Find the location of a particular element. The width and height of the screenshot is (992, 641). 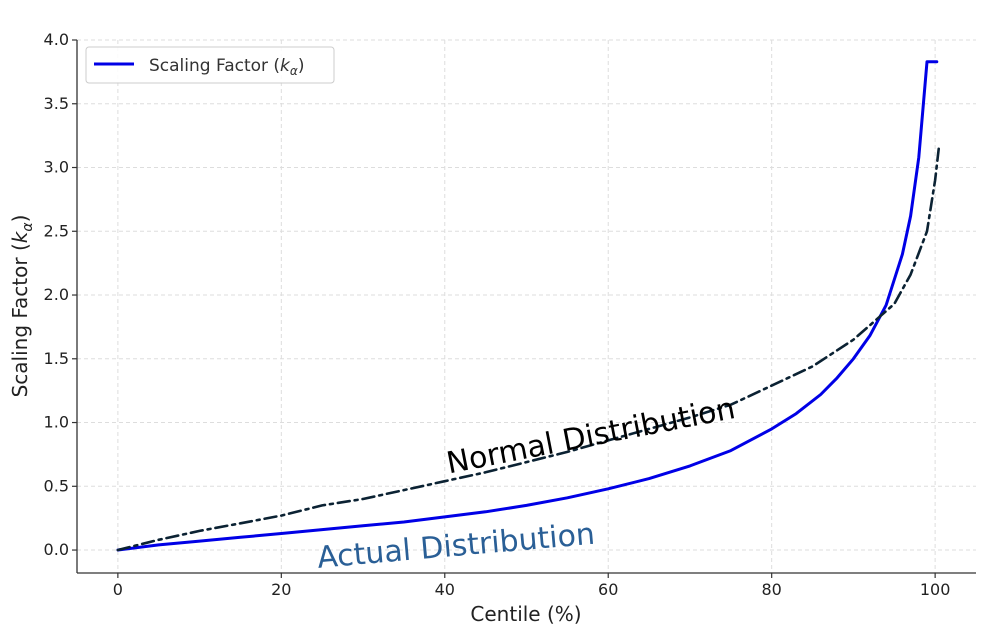

y-tick-label-1: 0.5 is located at coordinates (56, 485).